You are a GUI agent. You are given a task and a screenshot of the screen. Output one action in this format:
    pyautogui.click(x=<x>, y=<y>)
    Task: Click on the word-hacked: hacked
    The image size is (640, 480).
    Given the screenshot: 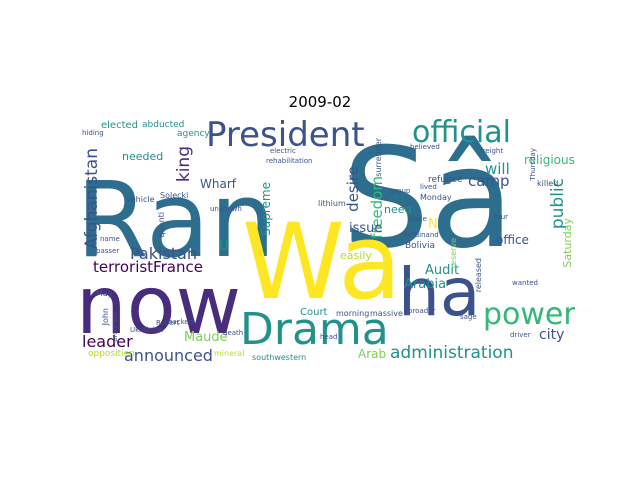 What is the action you would take?
    pyautogui.click(x=181, y=322)
    